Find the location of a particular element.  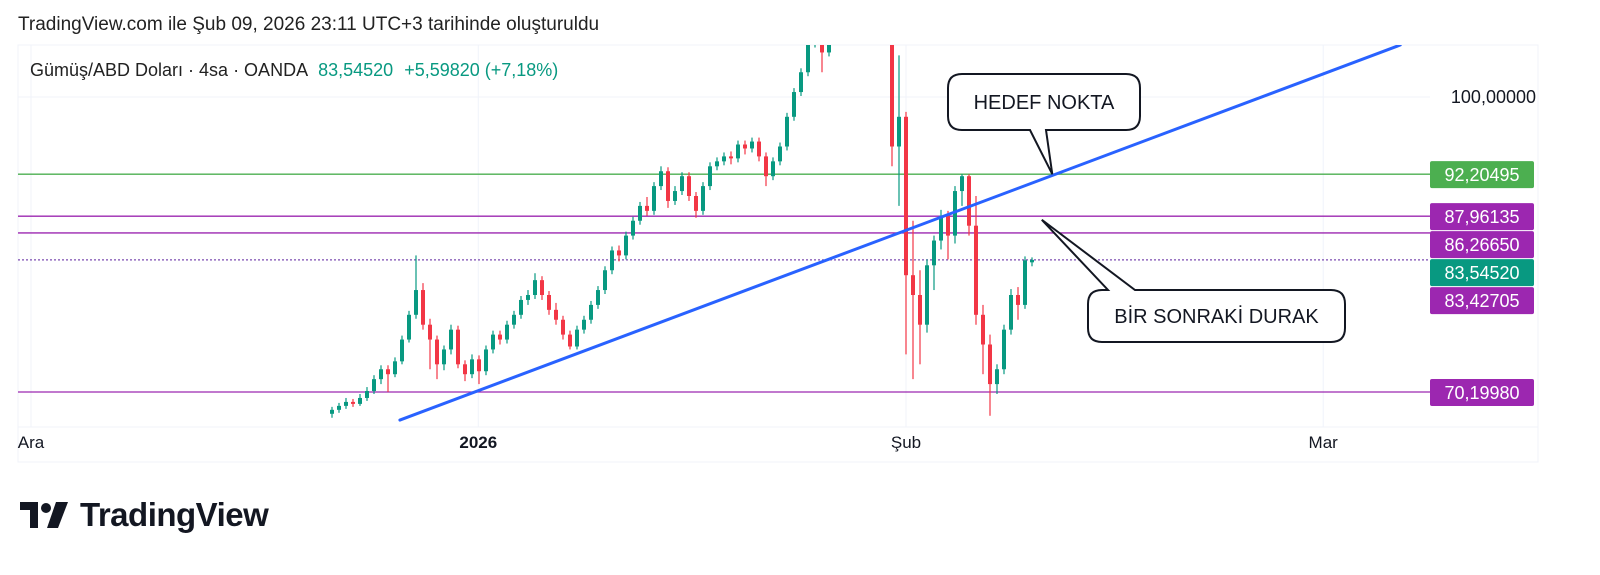

y-tick-label: 100,00000 is located at coordinates (1493, 97).